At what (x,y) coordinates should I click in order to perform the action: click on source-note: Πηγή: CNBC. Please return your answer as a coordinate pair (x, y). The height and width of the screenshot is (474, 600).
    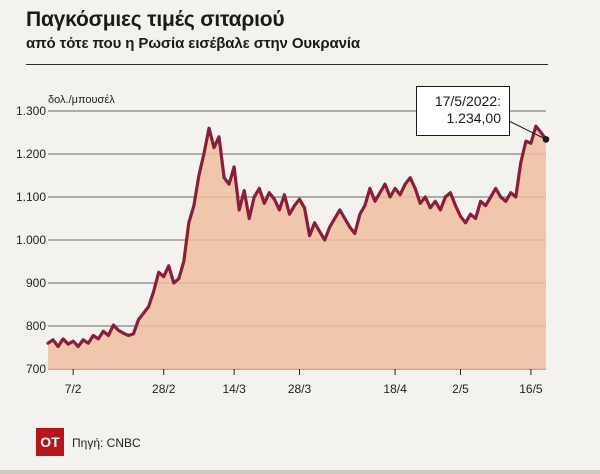
    Looking at the image, I should click on (106, 443).